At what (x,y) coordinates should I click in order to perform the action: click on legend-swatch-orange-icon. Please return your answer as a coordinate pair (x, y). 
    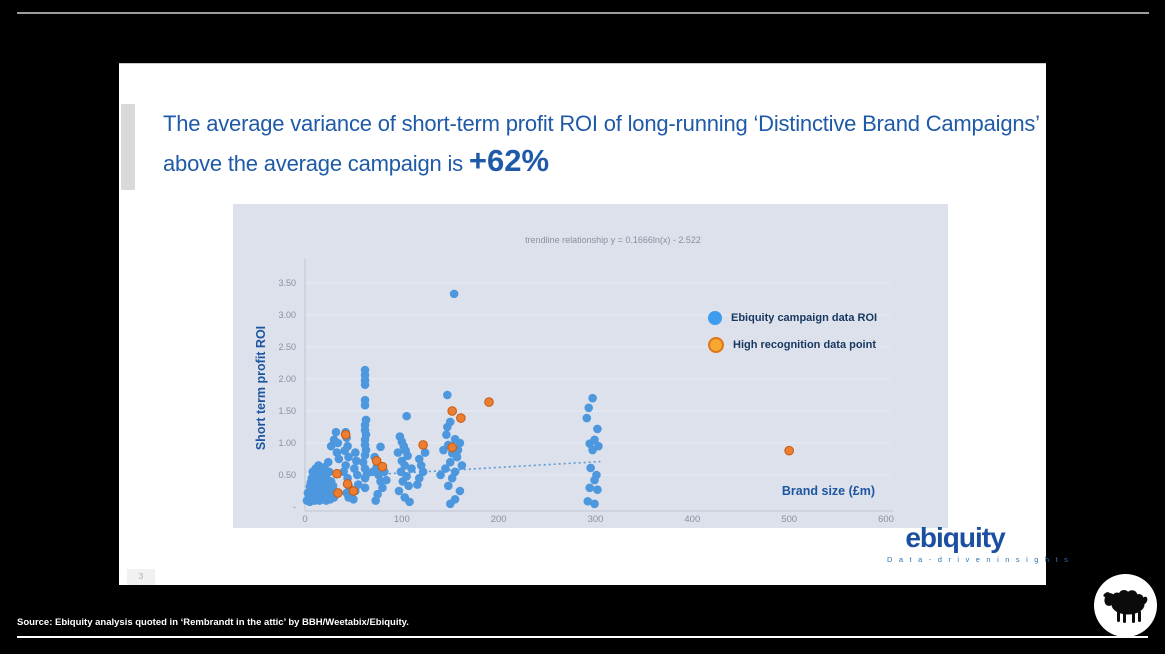
    Looking at the image, I should click on (716, 345).